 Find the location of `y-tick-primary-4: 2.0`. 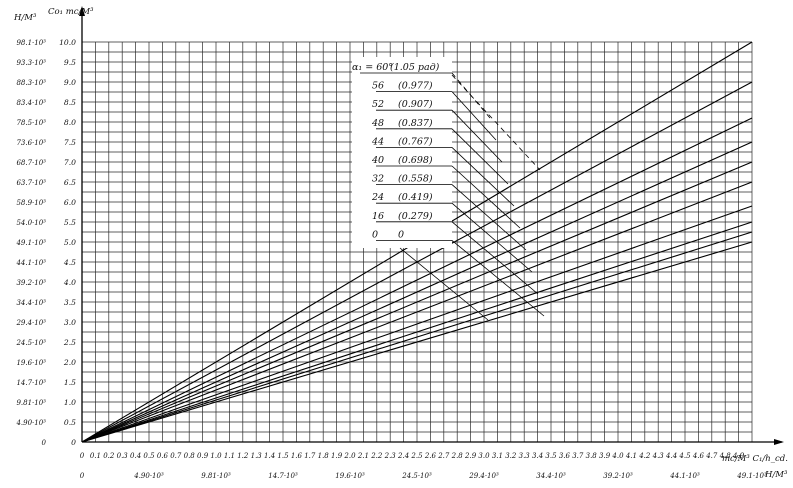

y-tick-primary-4: 2.0 is located at coordinates (69, 362).